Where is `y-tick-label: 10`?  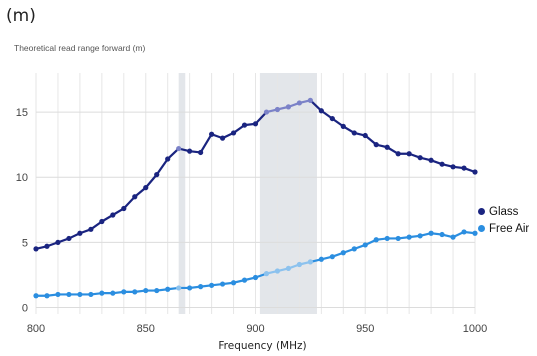
y-tick-label: 10 is located at coordinates (22, 178).